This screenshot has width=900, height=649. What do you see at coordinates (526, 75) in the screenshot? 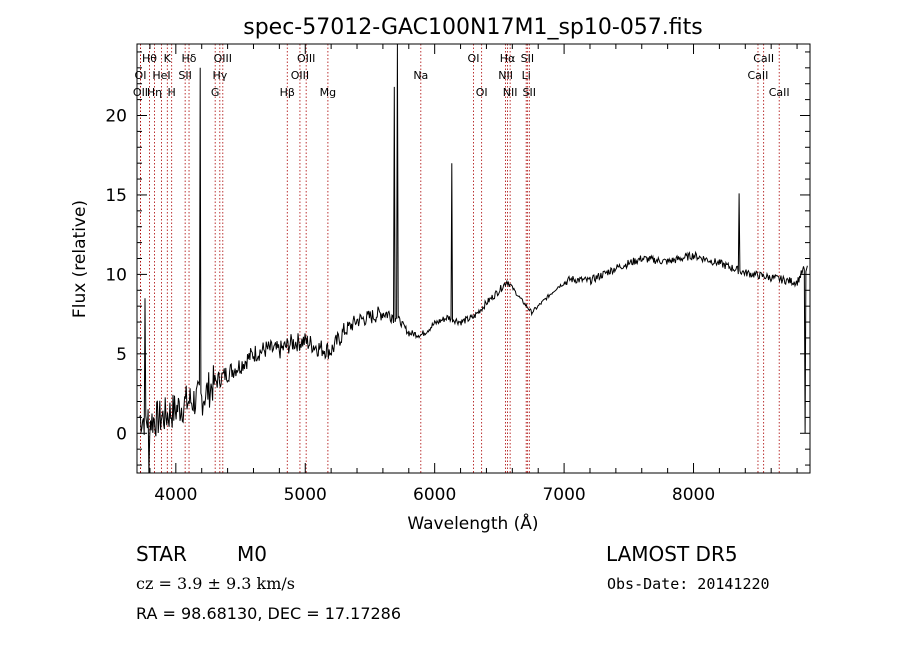
I see `line-label: Li` at bounding box center [526, 75].